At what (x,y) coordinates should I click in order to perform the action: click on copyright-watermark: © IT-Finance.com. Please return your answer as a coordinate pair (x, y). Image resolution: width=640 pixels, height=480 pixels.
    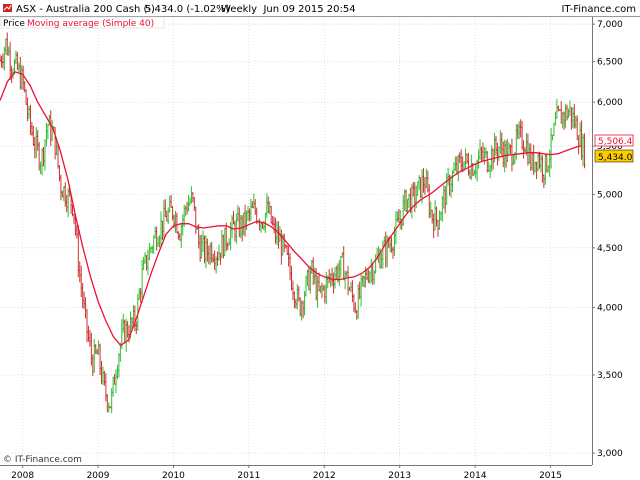
    Looking at the image, I should click on (42, 460).